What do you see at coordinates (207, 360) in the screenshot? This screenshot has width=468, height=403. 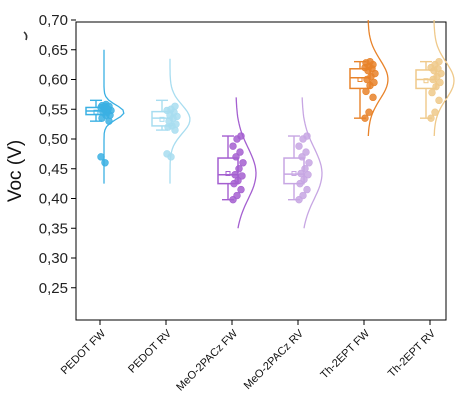 I see `x-tick-label: MeO-2PACz FW` at bounding box center [207, 360].